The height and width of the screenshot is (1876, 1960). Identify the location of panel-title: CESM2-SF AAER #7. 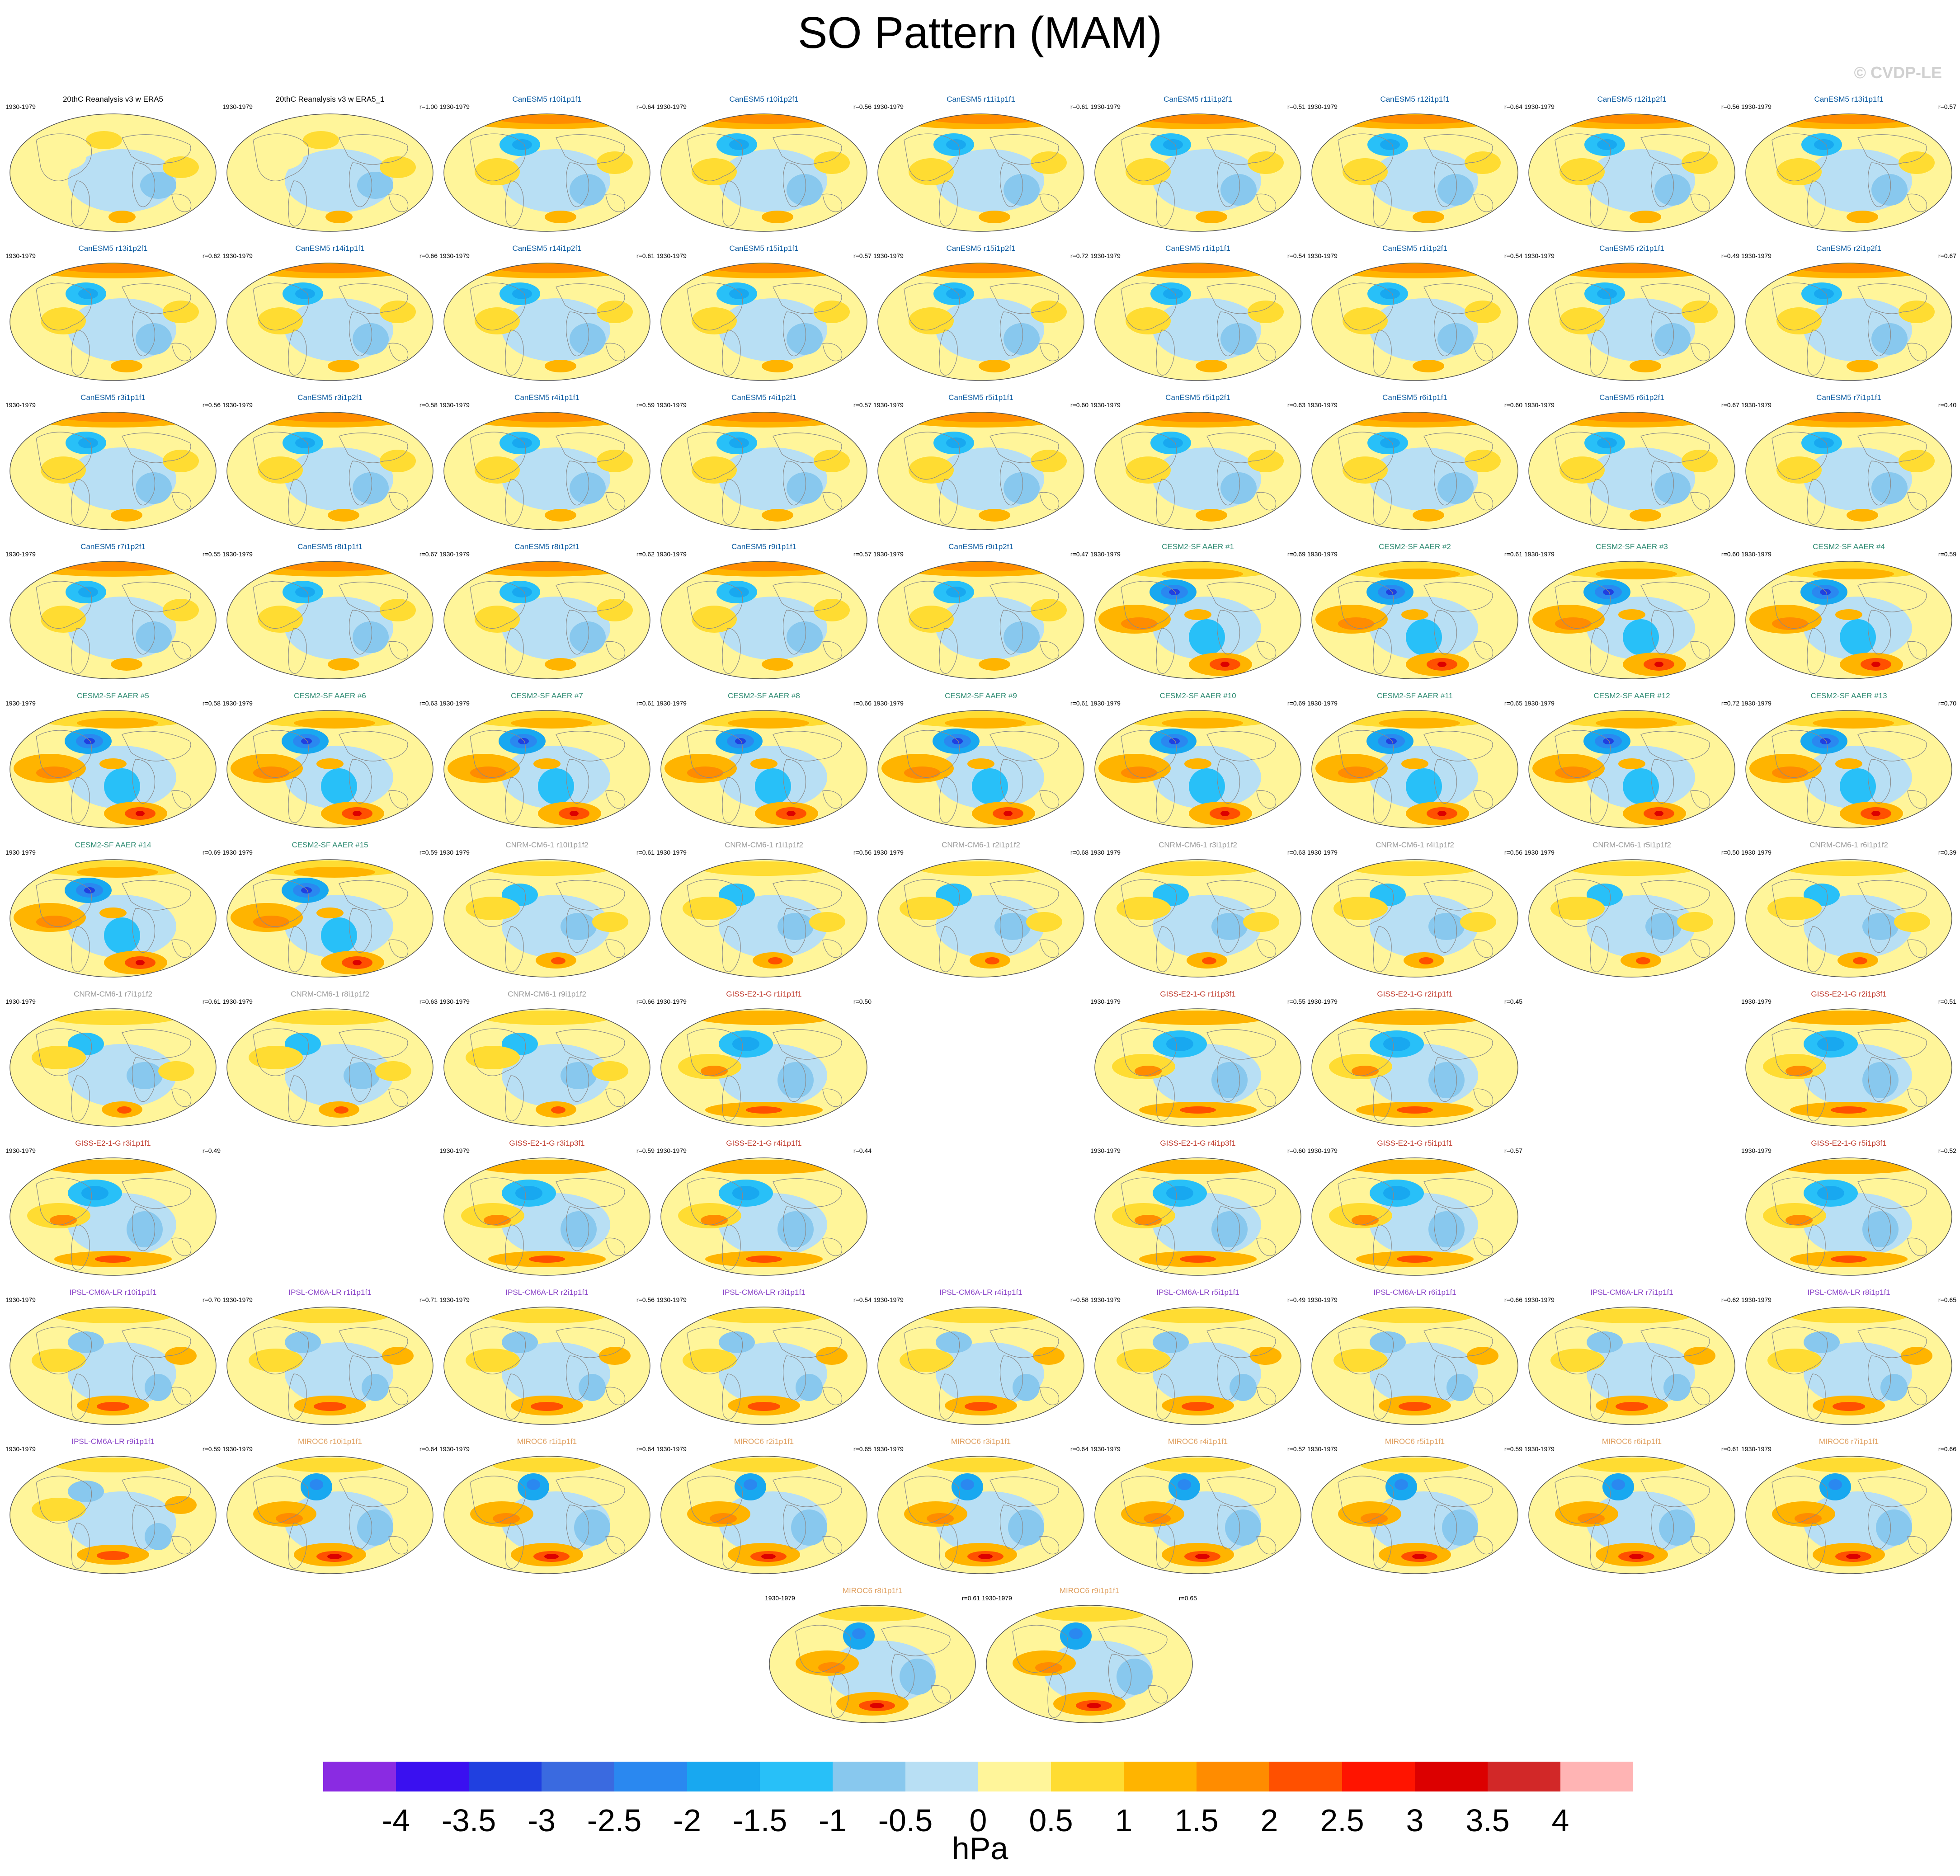
(547, 695).